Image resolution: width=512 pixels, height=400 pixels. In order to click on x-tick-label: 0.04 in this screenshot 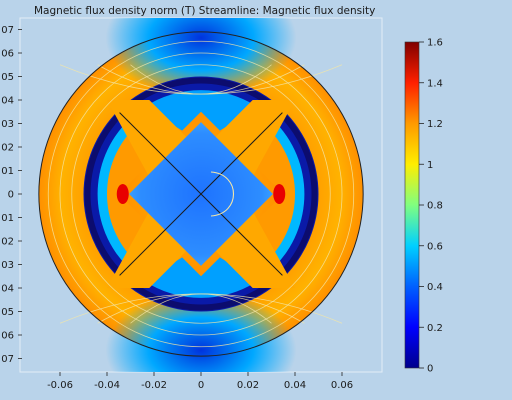, I will do `click(295, 385)`.